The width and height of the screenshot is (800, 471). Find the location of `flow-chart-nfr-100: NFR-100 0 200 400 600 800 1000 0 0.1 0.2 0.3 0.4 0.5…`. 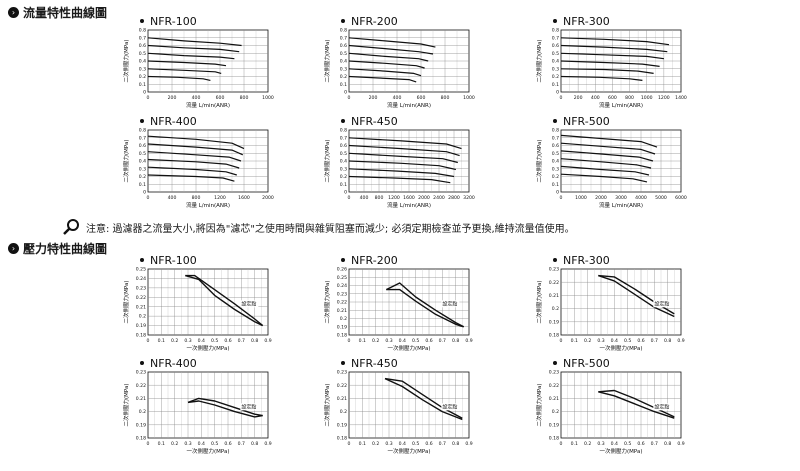

flow-chart-nfr-100: NFR-100 0 200 400 600 800 1000 0 0.1 0.2 0.3 0.4 0.5… is located at coordinates (197, 67).